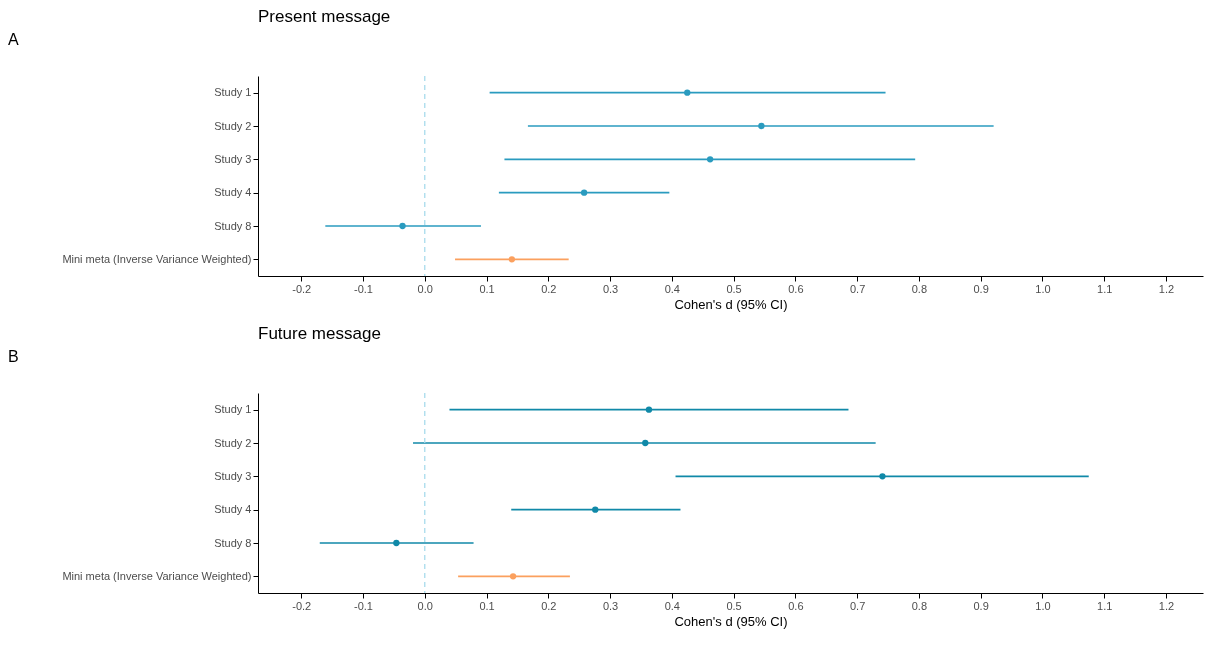  I want to click on text: A, so click(13, 39).